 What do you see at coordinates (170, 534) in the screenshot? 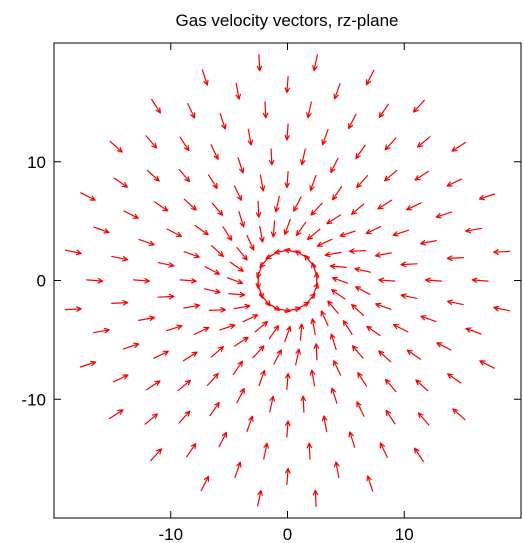
I see `x-tick-label: -10` at bounding box center [170, 534].